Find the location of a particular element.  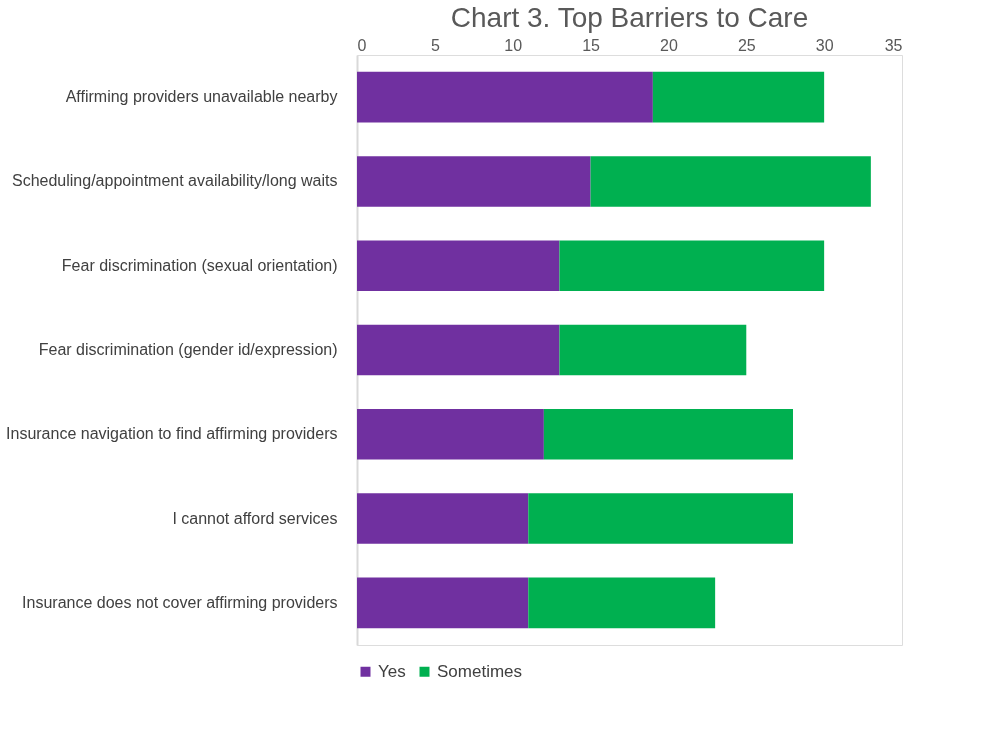

y-tick-label: Scheduling/appointment availability/long waits is located at coordinates (174, 181).